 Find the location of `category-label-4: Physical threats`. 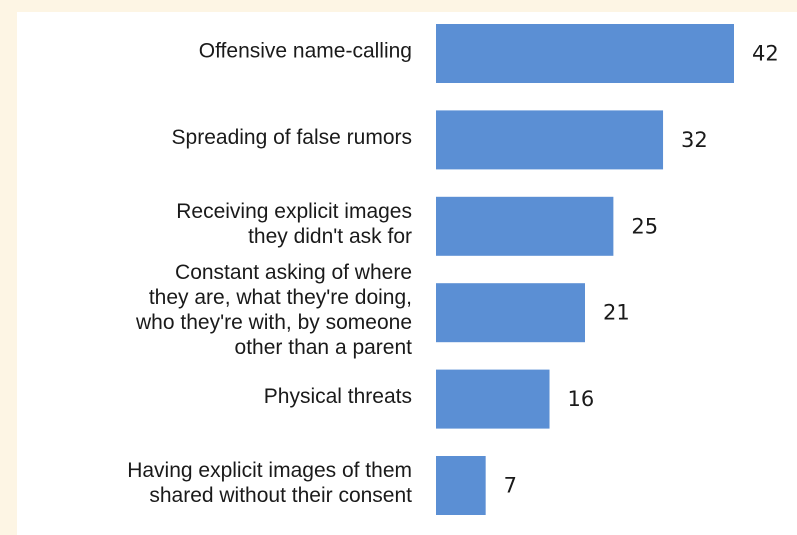

category-label-4: Physical threats is located at coordinates (338, 396).